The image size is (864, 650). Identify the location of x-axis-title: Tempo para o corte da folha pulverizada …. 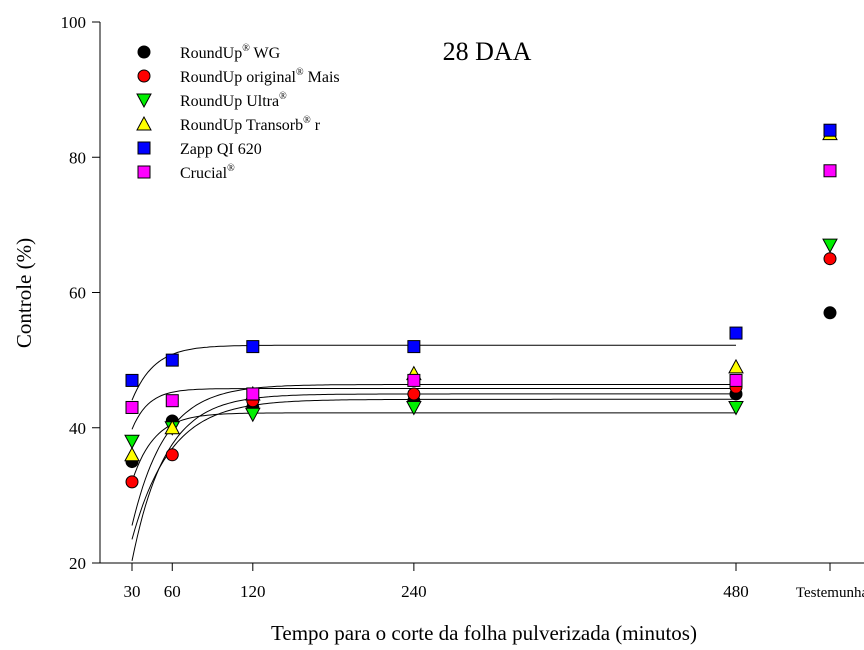
(484, 633).